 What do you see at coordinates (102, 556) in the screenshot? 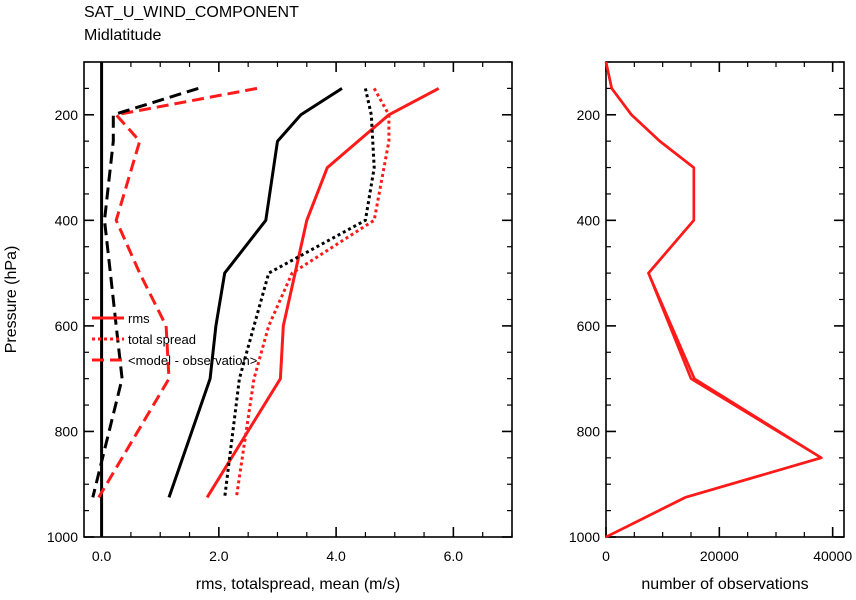
I see `x-tick-label: 0.0` at bounding box center [102, 556].